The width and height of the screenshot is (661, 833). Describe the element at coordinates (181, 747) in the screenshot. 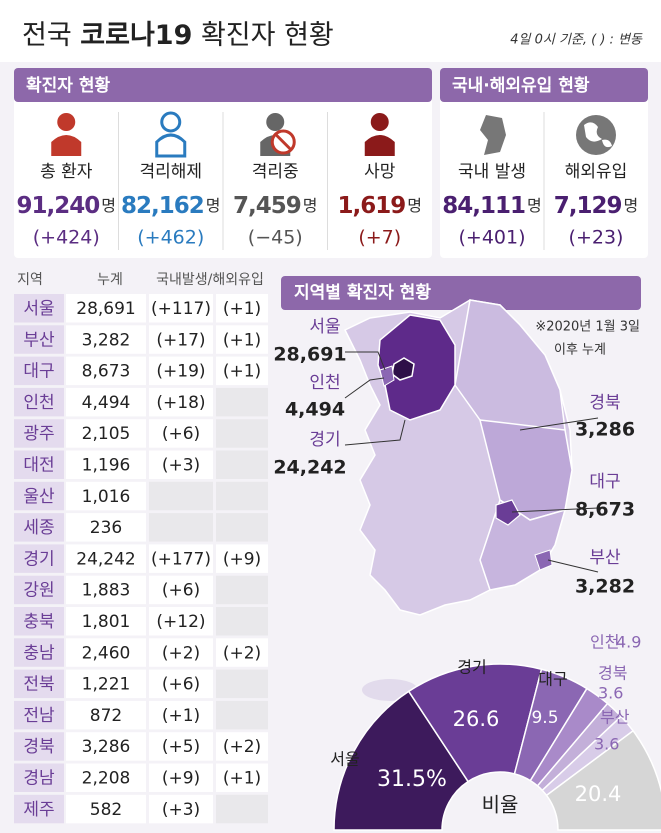

I see `table-value: (+5)` at that location.